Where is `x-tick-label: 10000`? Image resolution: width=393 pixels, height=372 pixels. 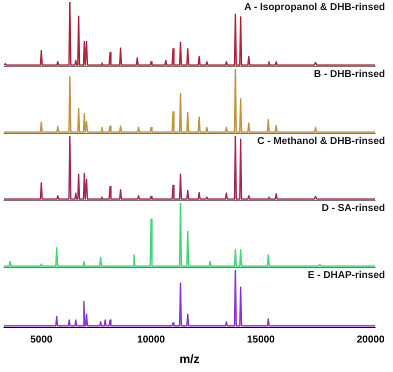 x-tick-label: 10000 is located at coordinates (151, 340).